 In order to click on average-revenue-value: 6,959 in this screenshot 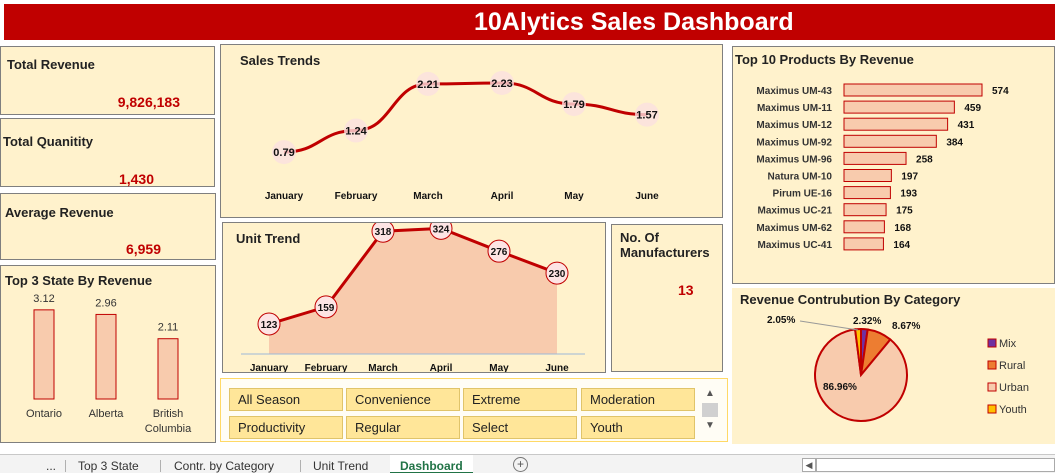, I will do `click(143, 249)`.